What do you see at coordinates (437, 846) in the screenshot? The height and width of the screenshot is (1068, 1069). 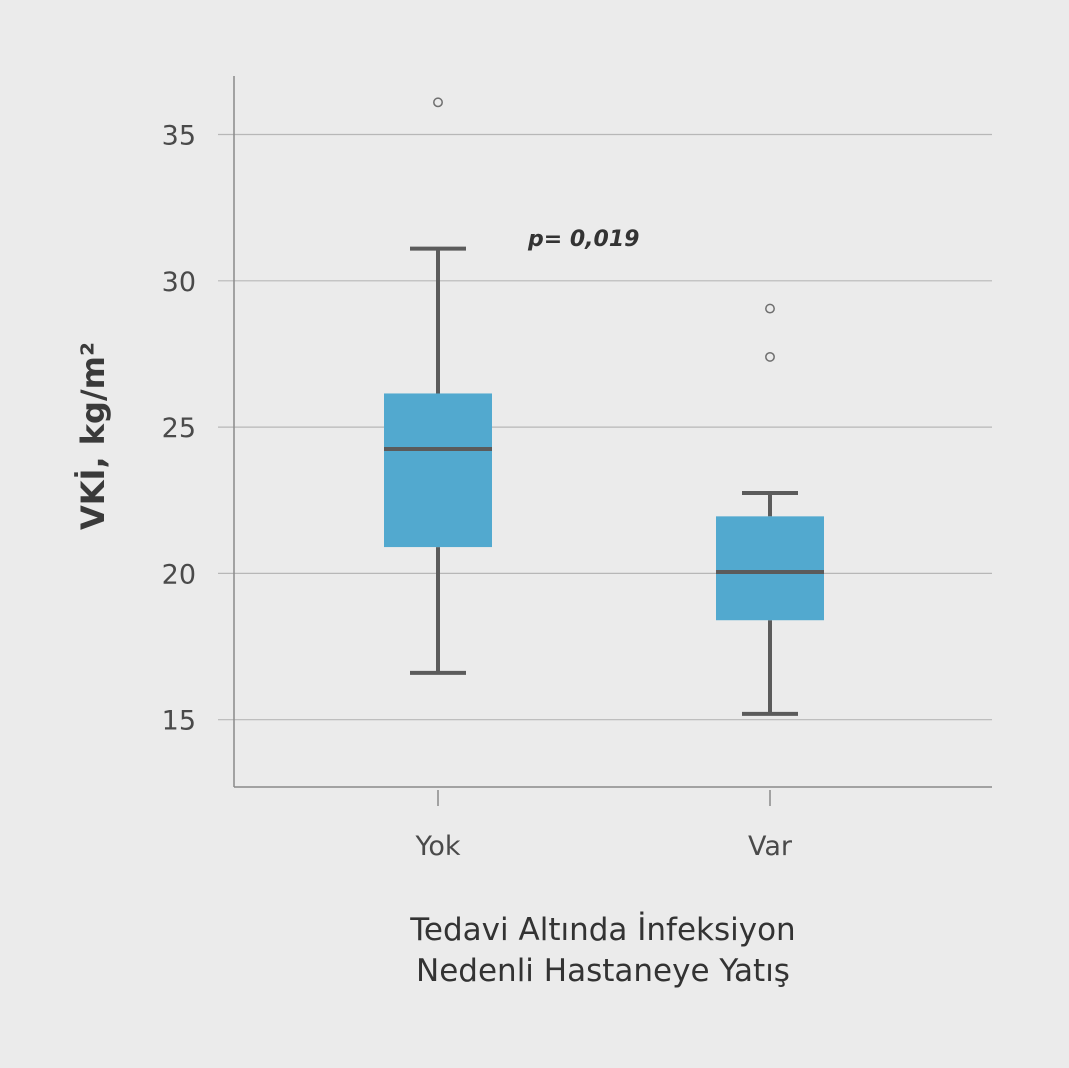 I see `x-tick-label-yok: Yok` at bounding box center [437, 846].